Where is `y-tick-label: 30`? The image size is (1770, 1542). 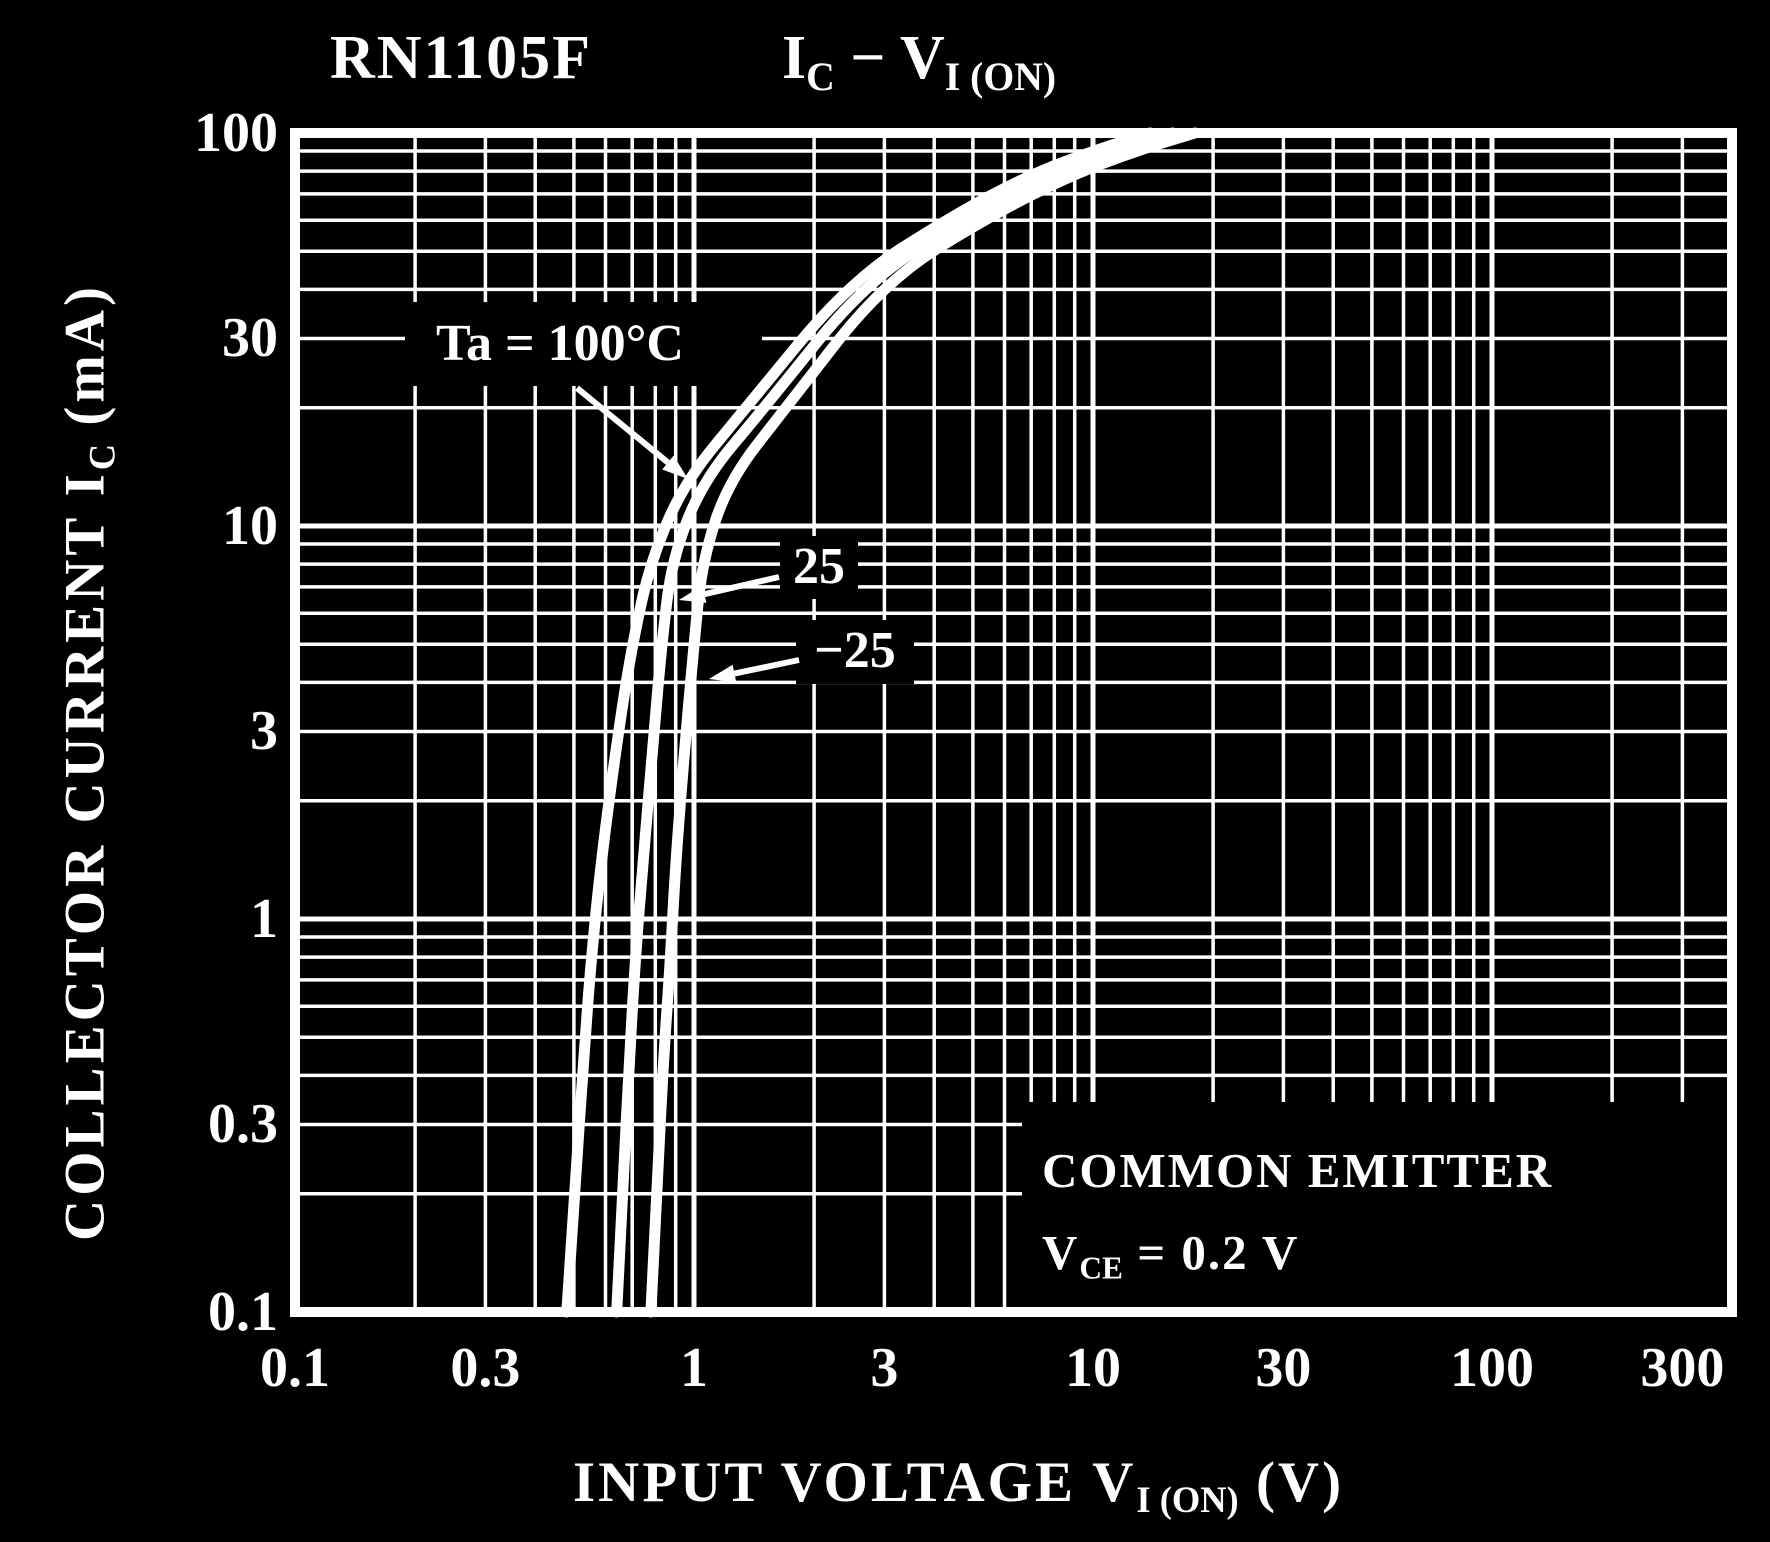 y-tick-label: 30 is located at coordinates (250, 338).